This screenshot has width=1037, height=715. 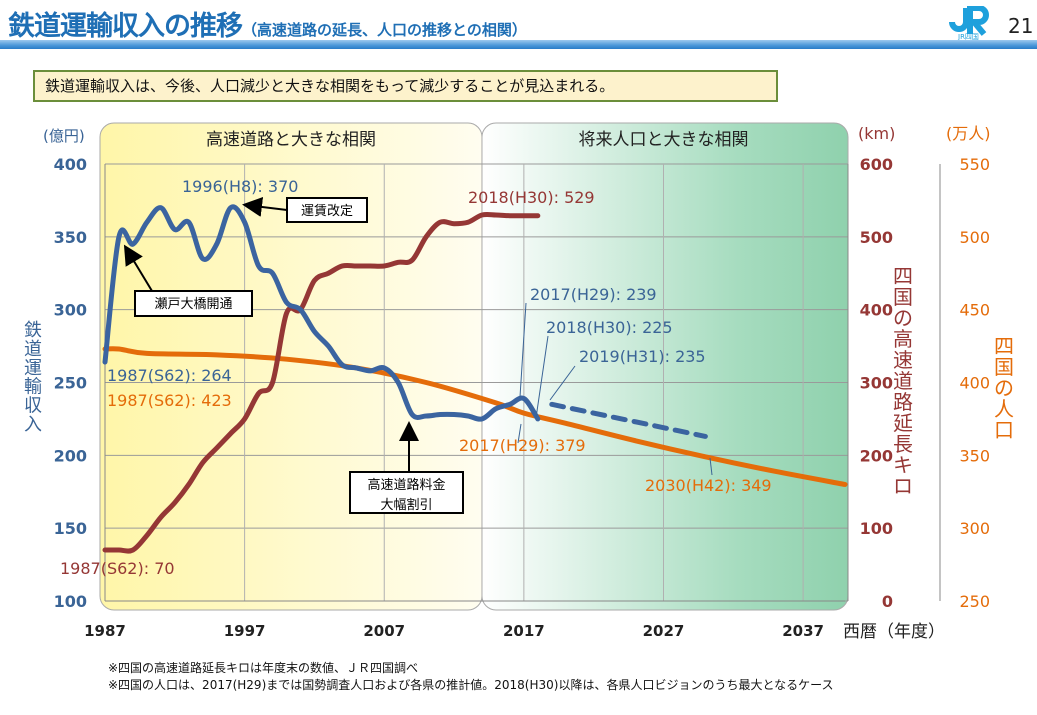 What do you see at coordinates (803, 631) in the screenshot?
I see `x-tick-label: 2037` at bounding box center [803, 631].